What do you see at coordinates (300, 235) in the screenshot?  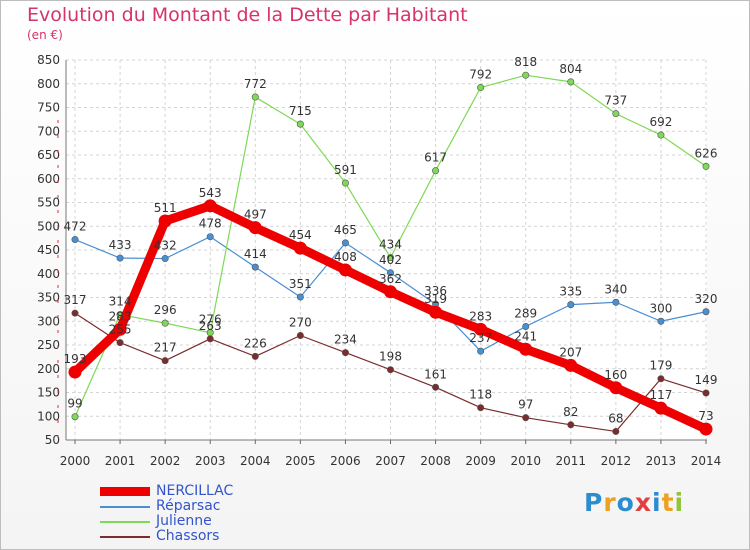 I see `data-label: 454` at bounding box center [300, 235].